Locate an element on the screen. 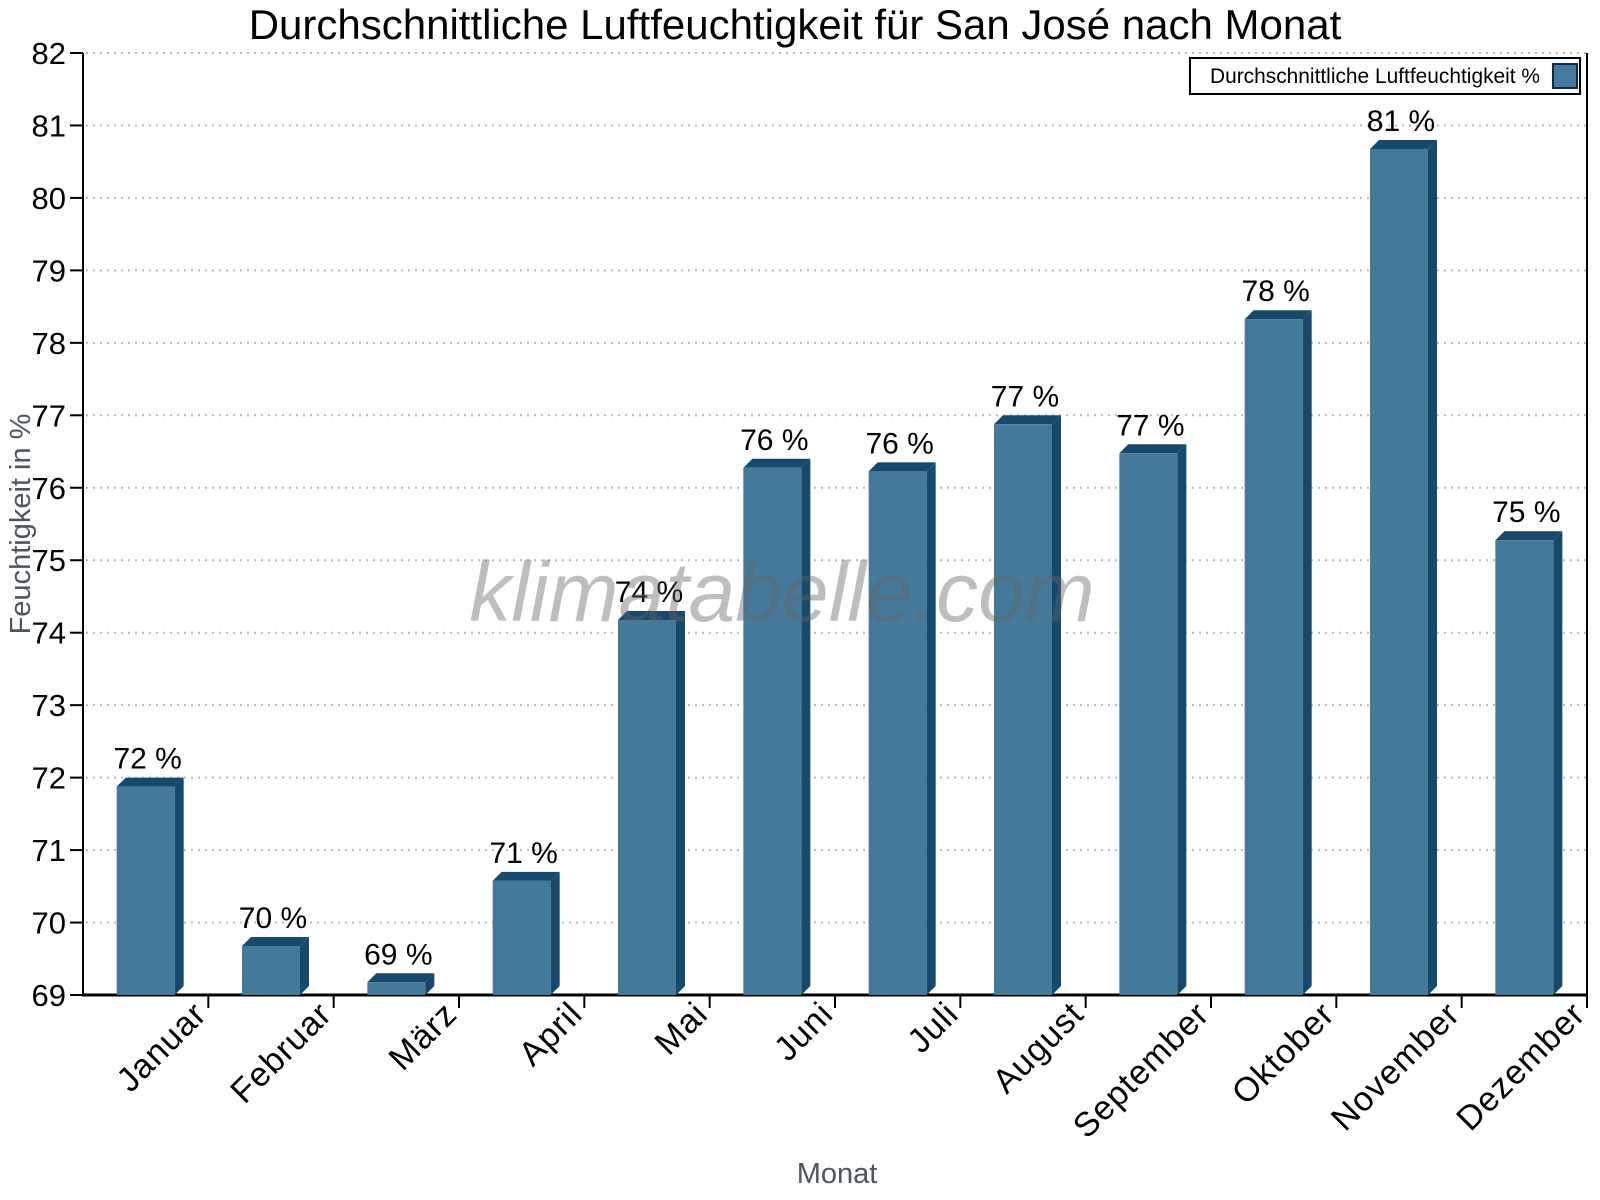  x-label-august: August is located at coordinates (1038, 1048).